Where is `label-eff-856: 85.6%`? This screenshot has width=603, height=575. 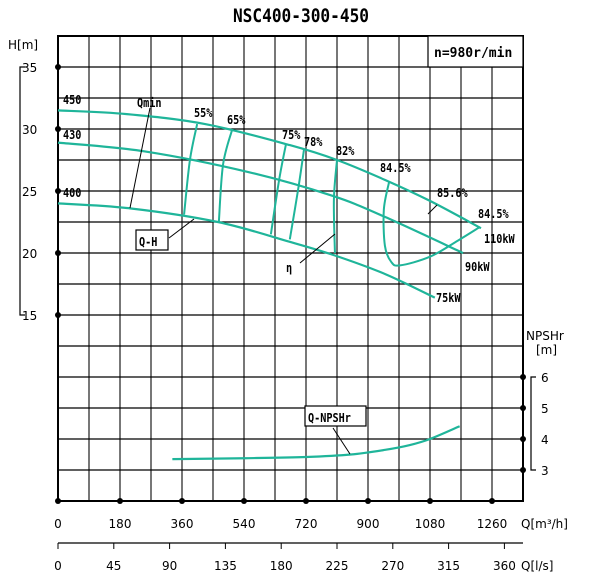
label-eff-856: 85.6% is located at coordinates (452, 193).